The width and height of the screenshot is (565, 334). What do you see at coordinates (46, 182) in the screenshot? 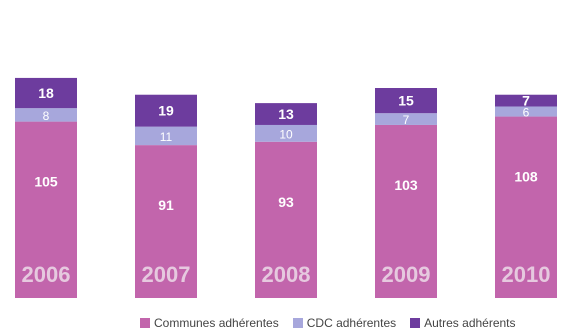
I see `data-label-communes-2006: 105` at bounding box center [46, 182].